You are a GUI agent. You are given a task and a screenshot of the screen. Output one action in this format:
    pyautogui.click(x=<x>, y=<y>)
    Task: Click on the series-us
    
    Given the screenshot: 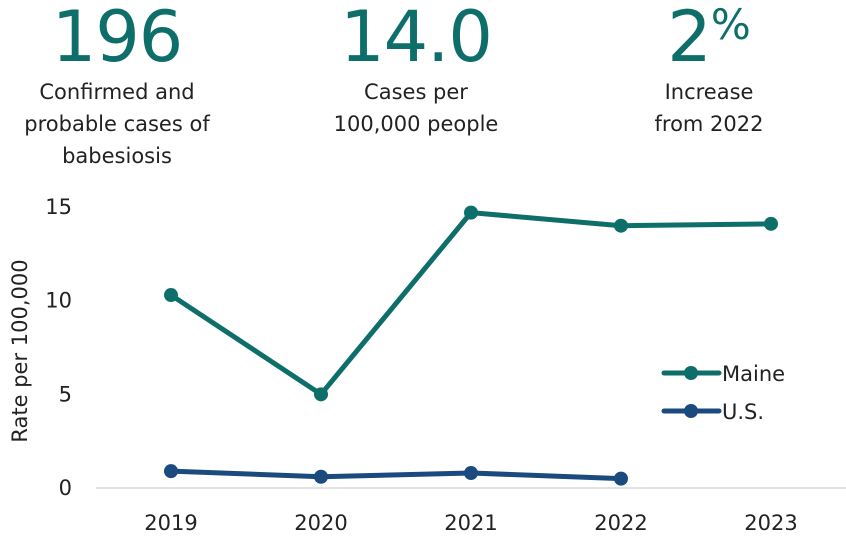 What is the action you would take?
    pyautogui.click(x=396, y=475)
    